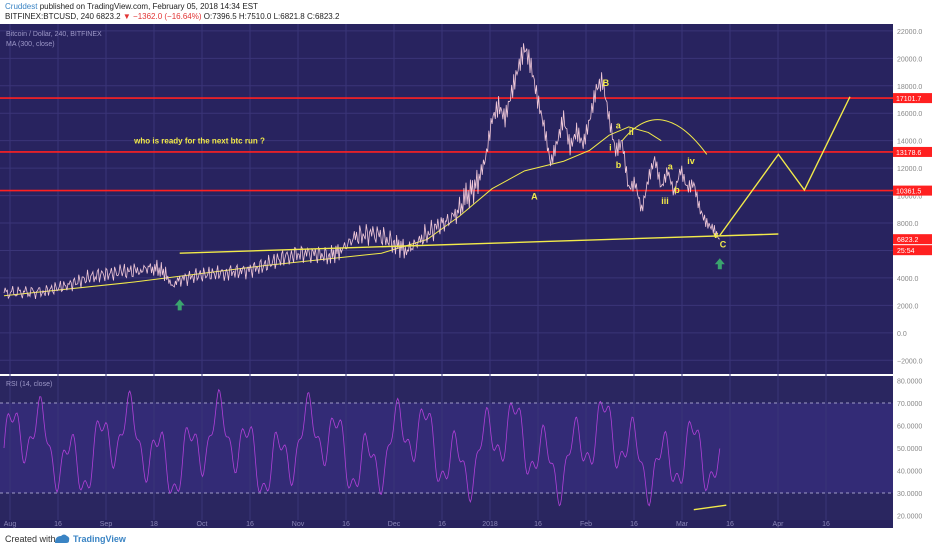 The height and width of the screenshot is (550, 932). What do you see at coordinates (202, 524) in the screenshot?
I see `x-tick-label: Oct` at bounding box center [202, 524].